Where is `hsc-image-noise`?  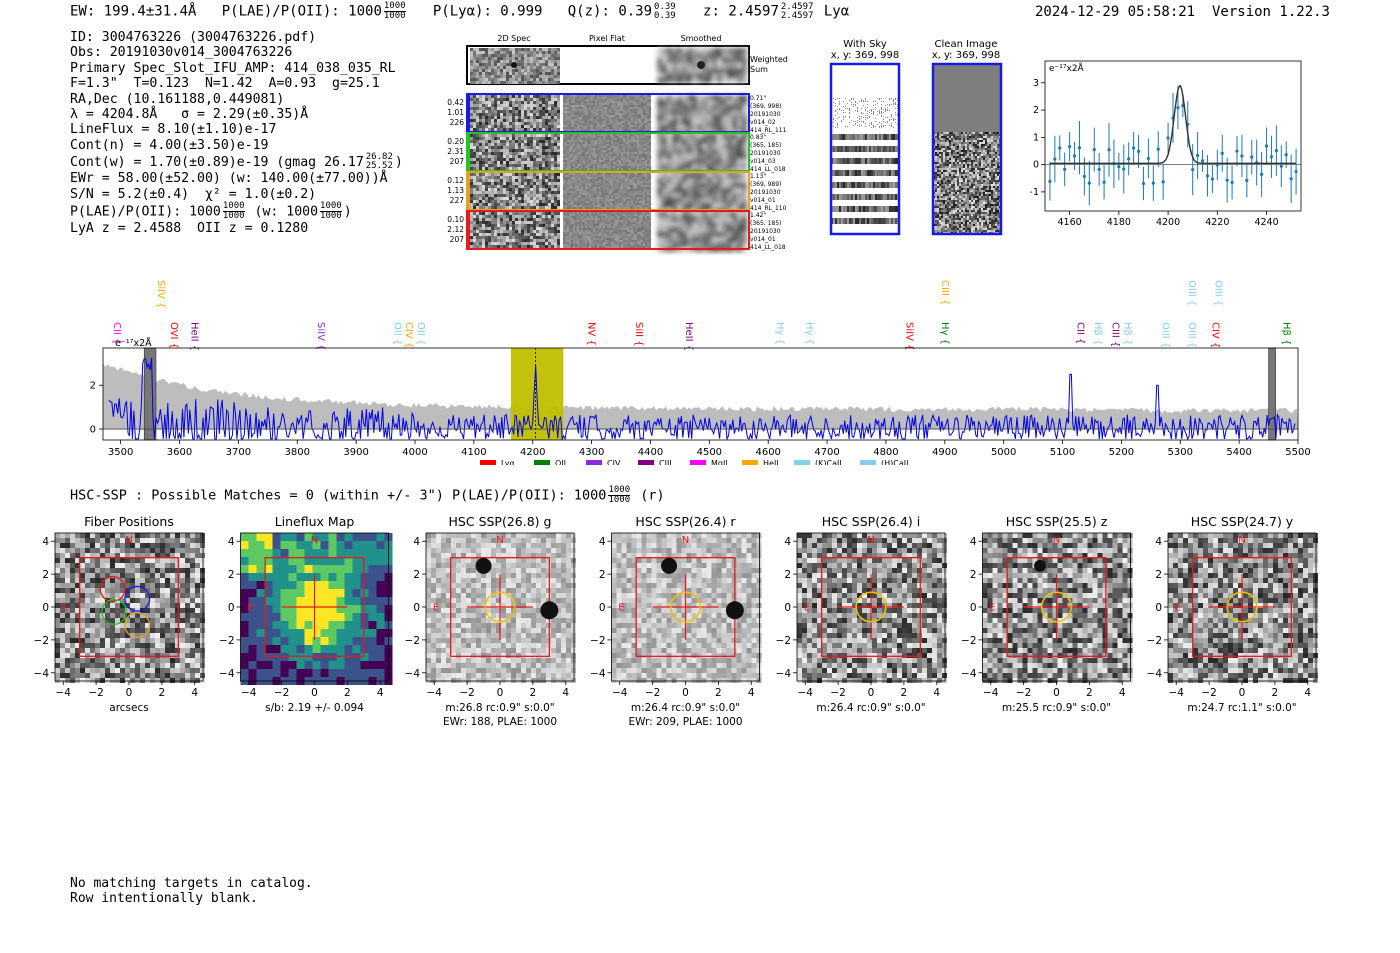 hsc-image-noise is located at coordinates (1057, 608).